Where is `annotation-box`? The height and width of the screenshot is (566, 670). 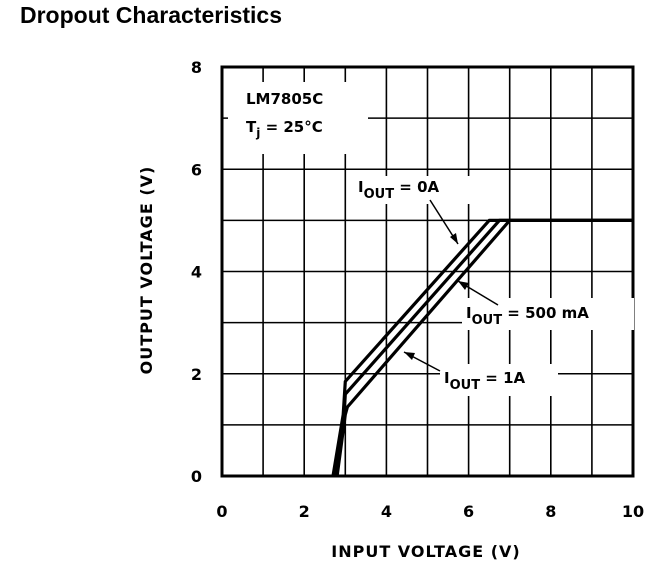 annotation-box is located at coordinates (298, 118).